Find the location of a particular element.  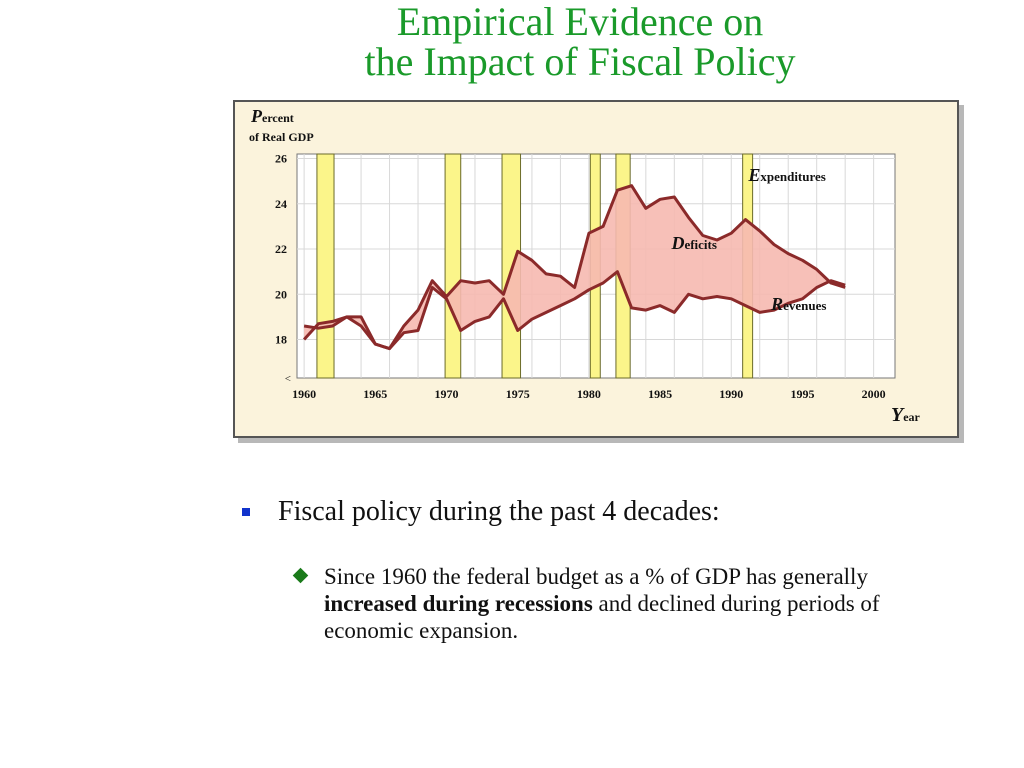

axis-break-mark: < is located at coordinates (288, 379).